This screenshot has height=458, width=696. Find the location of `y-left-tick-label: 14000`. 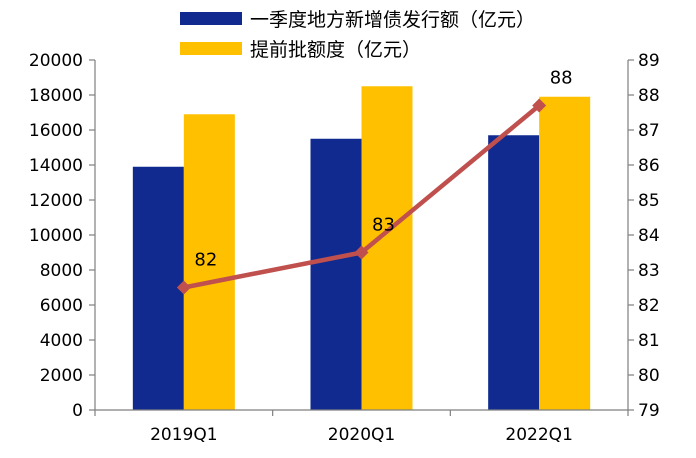

y-left-tick-label: 14000 is located at coordinates (56, 166).